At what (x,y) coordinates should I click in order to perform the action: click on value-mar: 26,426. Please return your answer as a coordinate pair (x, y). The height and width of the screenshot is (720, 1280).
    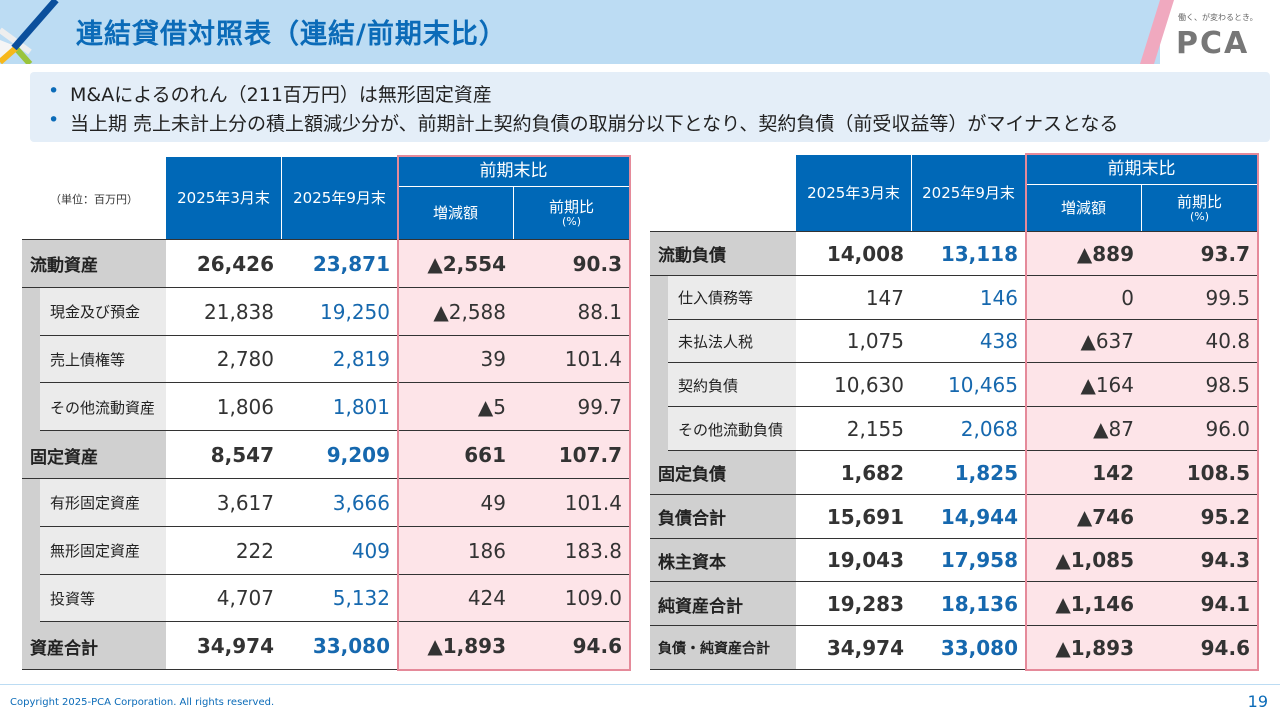
    Looking at the image, I should click on (235, 263).